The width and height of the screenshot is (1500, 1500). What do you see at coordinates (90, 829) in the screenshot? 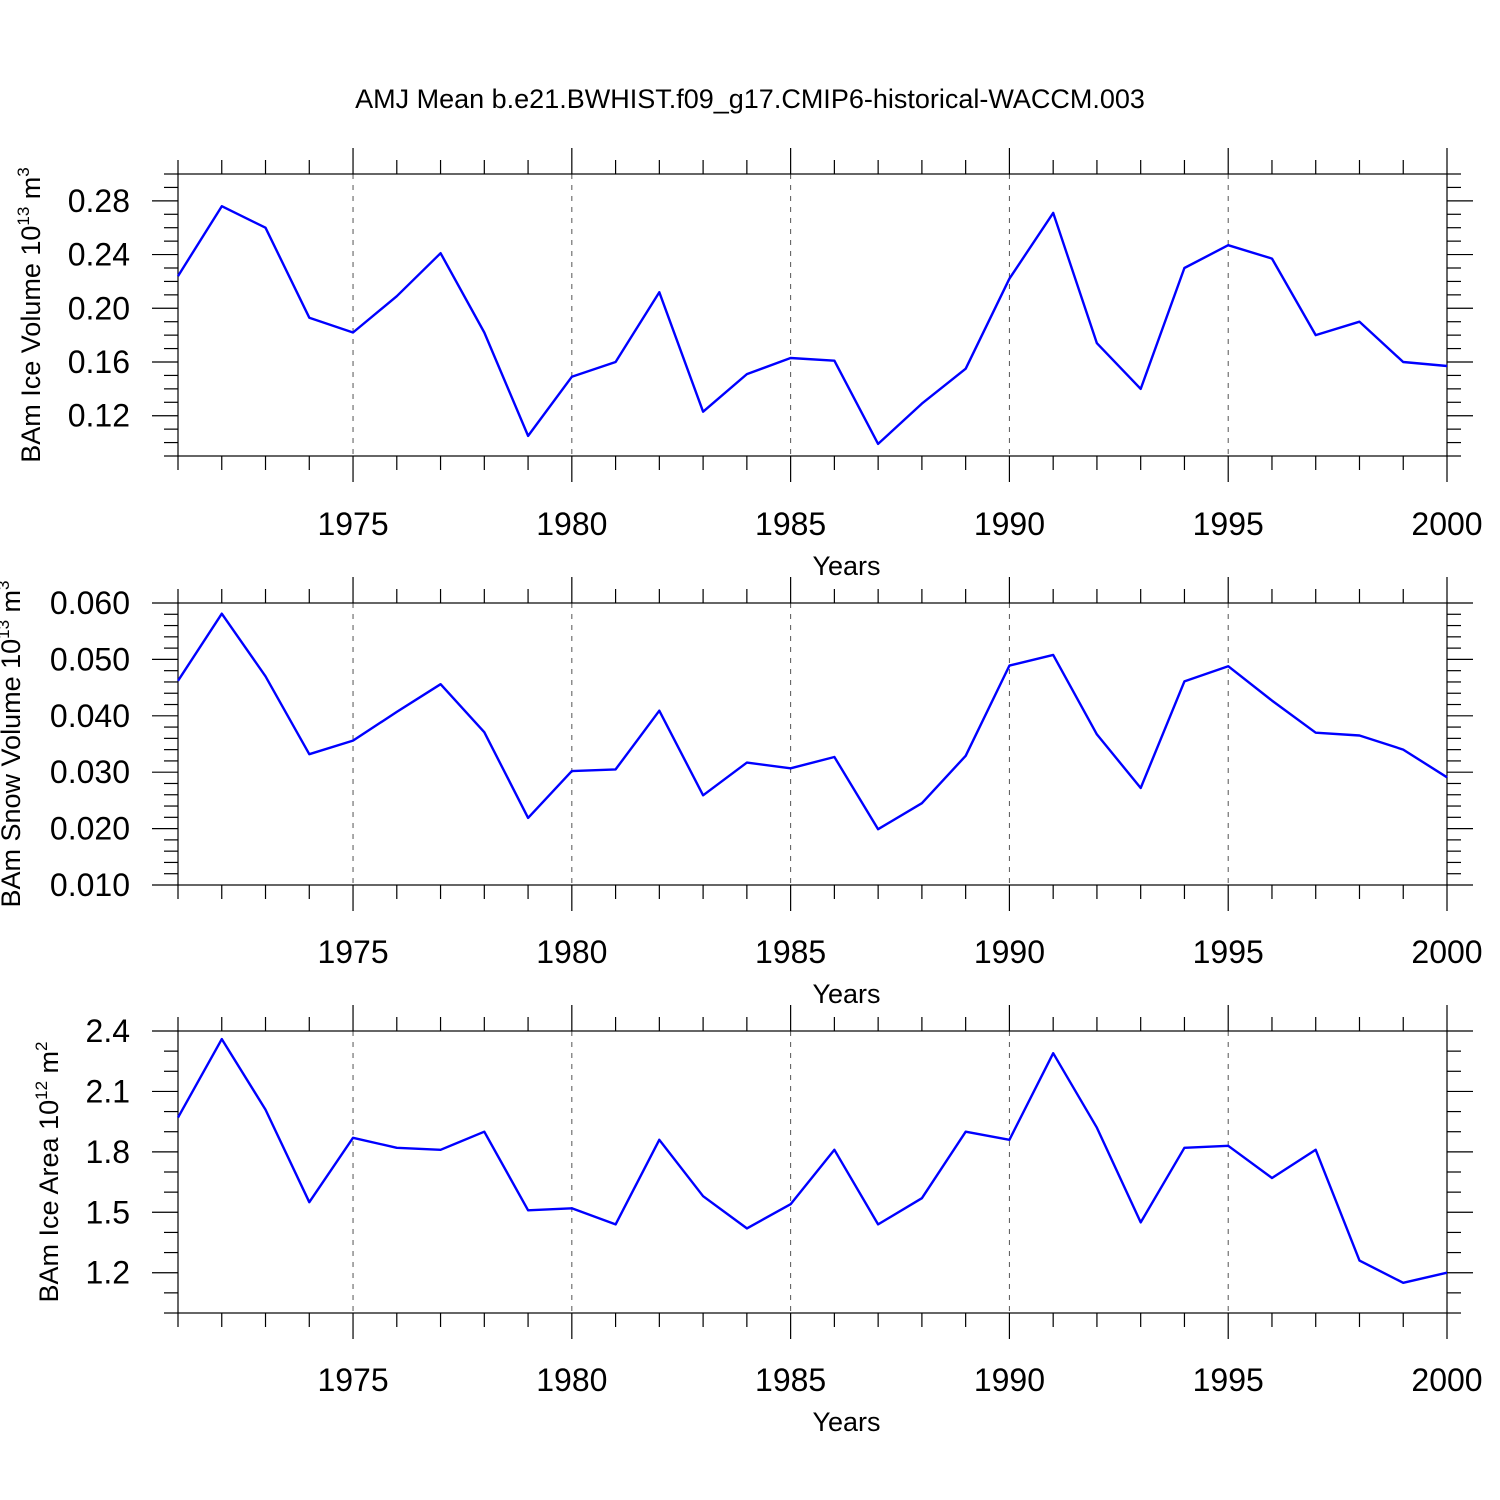
I see `y-tick-label: 0.020` at bounding box center [90, 829].